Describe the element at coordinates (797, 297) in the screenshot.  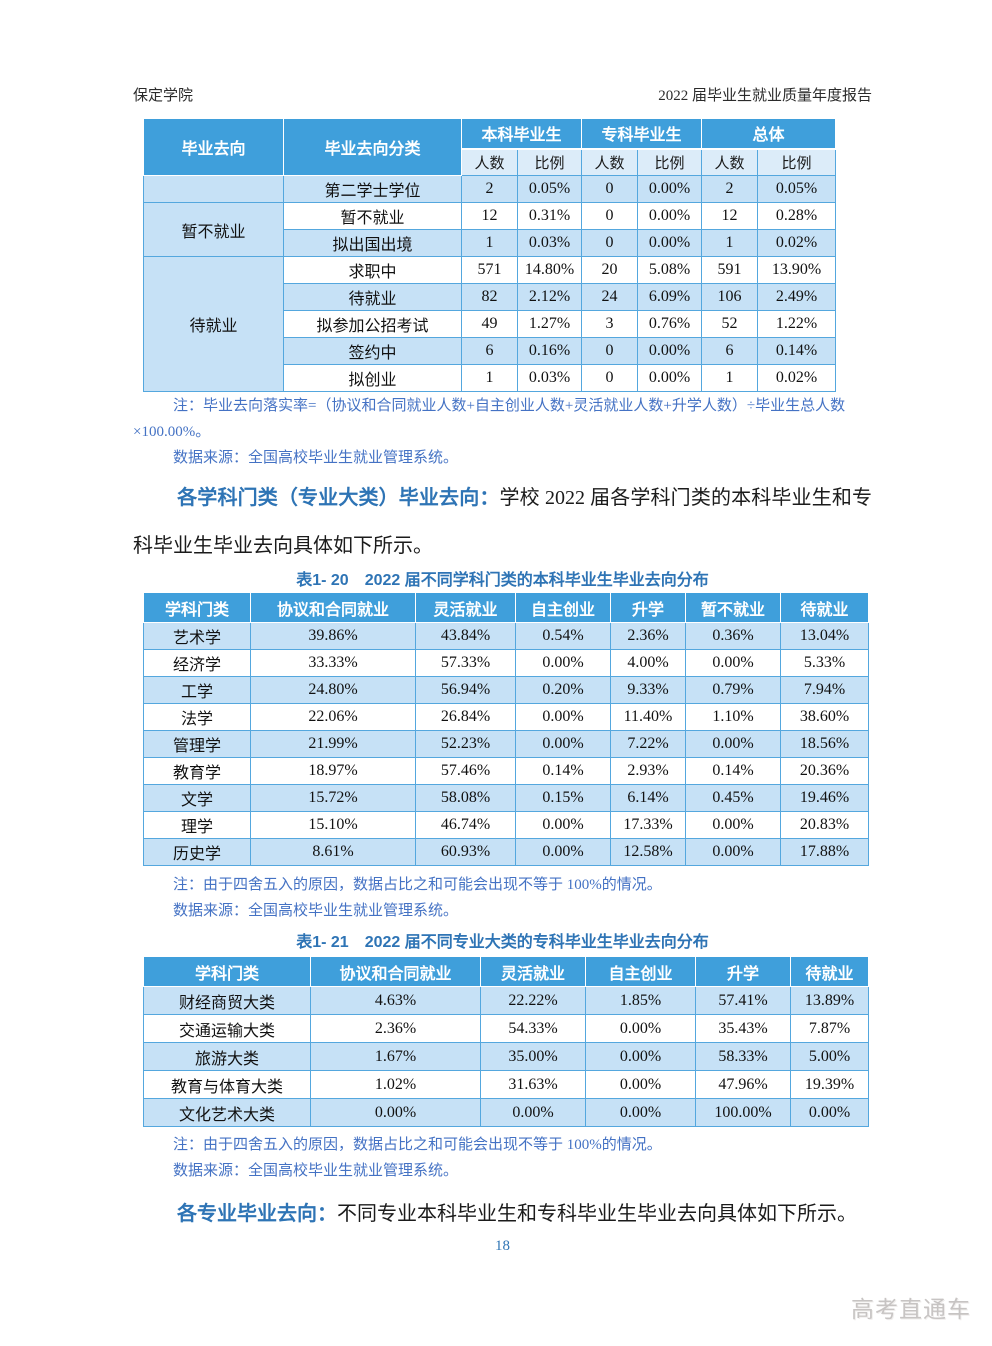
I see `value-cell: 2.49%` at that location.